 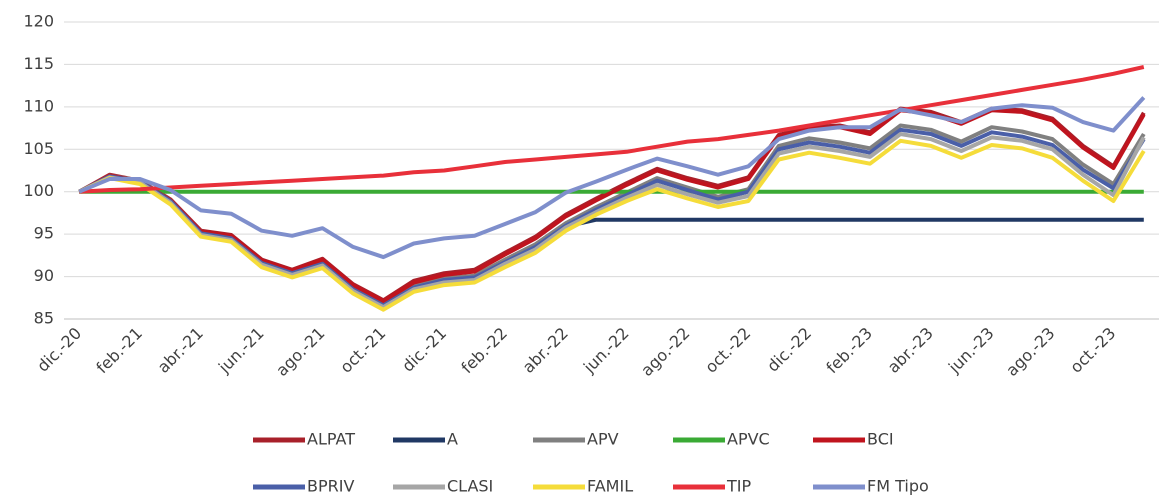 What do you see at coordinates (603, 439) in the screenshot?
I see `legend-label: APV` at bounding box center [603, 439].